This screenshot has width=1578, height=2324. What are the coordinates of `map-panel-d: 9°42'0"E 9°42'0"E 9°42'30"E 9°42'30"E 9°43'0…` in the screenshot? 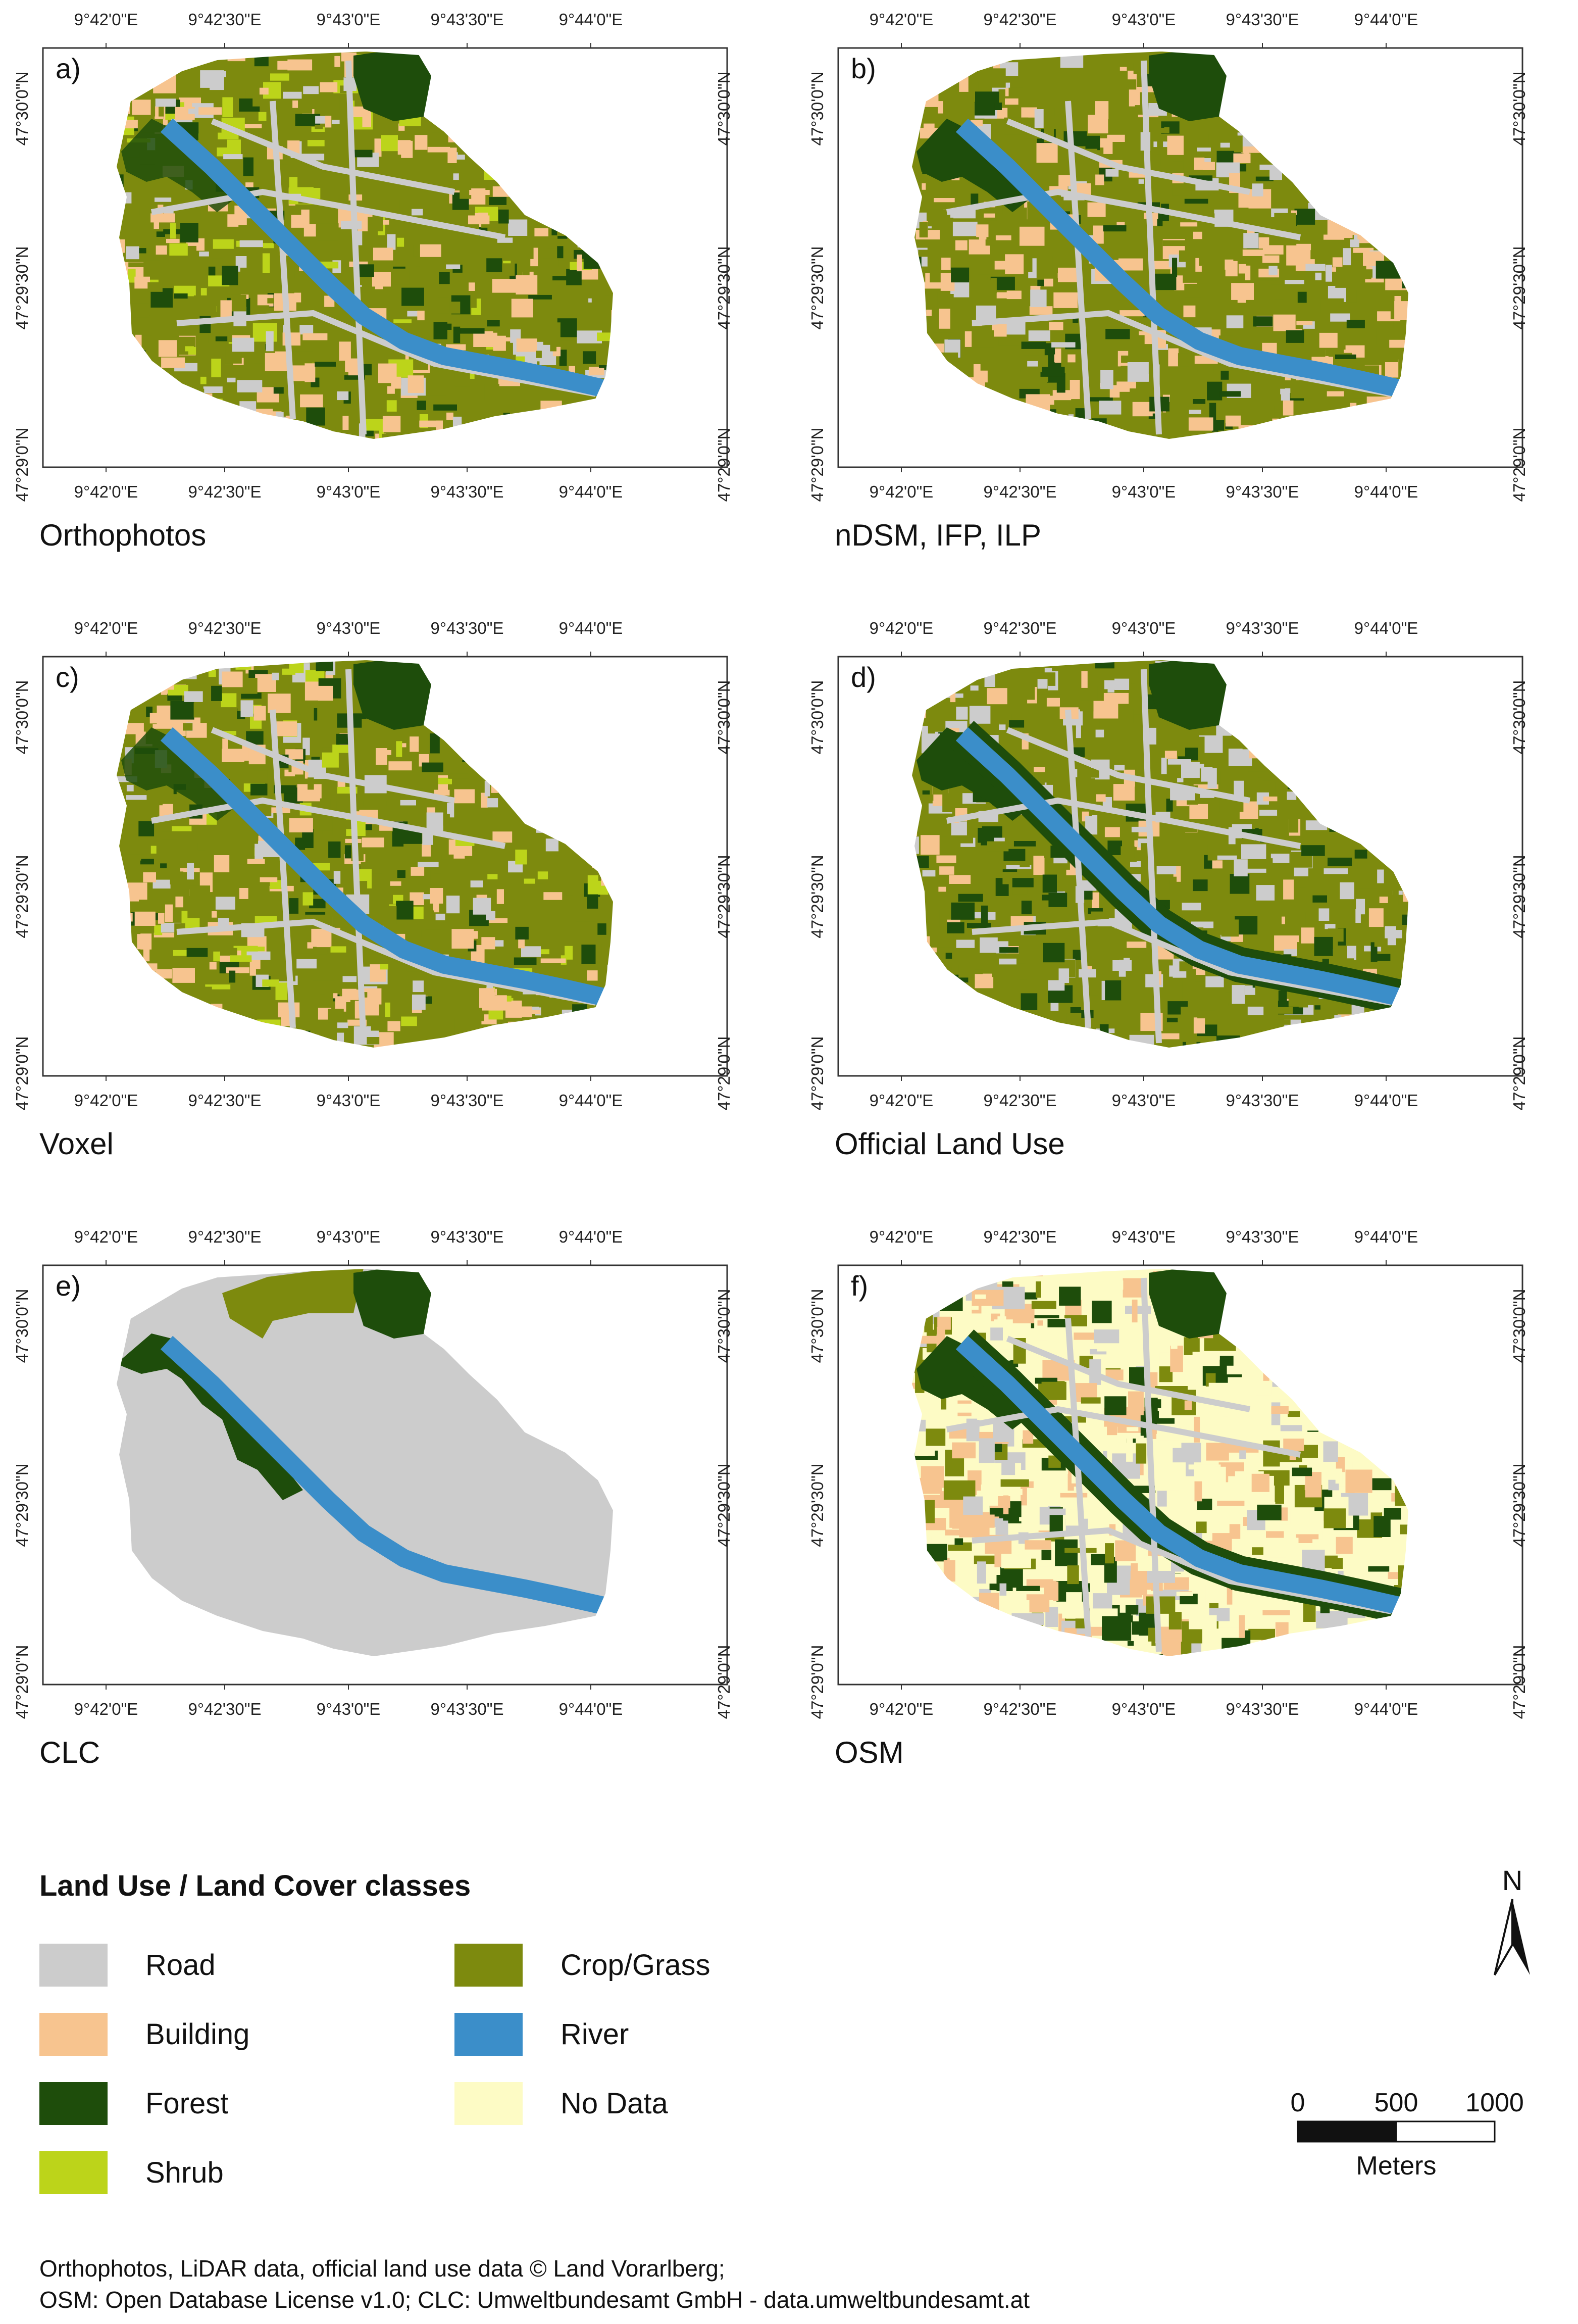 It's located at (1164, 899).